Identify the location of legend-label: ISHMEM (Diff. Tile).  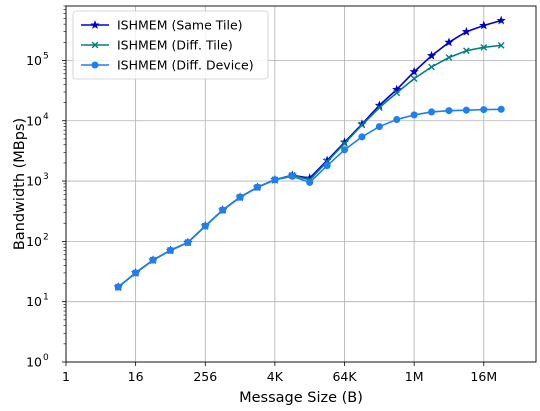
(175, 45).